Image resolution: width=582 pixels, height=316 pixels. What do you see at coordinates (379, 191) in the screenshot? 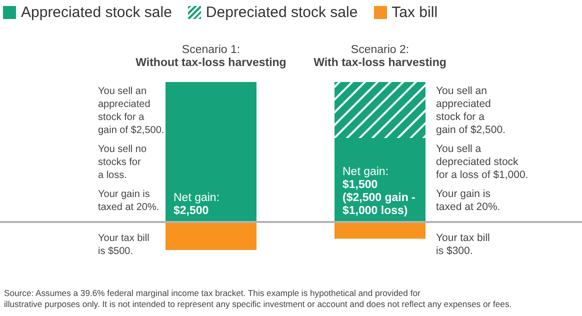
I see `data-label: Net gain: $1,500 ($2,500 gain - $1,000 loss)` at bounding box center [379, 191].